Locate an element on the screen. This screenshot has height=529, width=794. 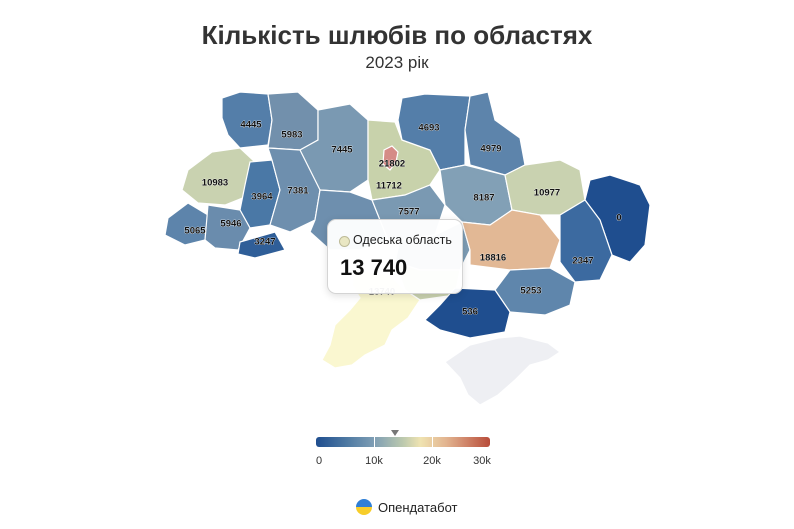
region-value-label: 7381 is located at coordinates (298, 191).